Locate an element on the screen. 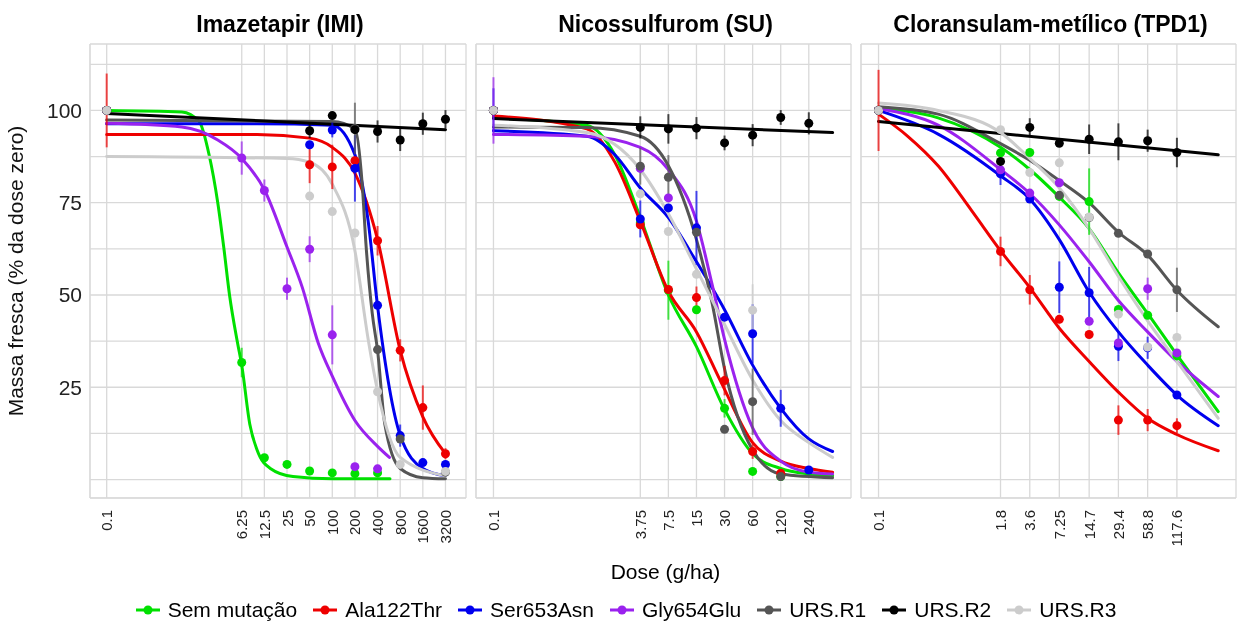 The image size is (1246, 621). chart-title: Imazetapir (IMI) is located at coordinates (280, 24).